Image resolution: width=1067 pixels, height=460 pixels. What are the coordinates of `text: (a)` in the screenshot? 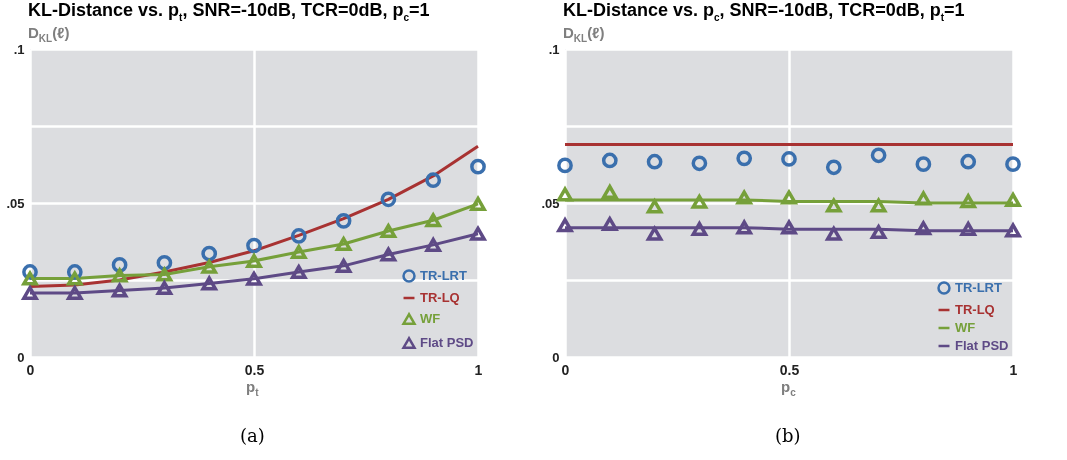 It's located at (252, 435).